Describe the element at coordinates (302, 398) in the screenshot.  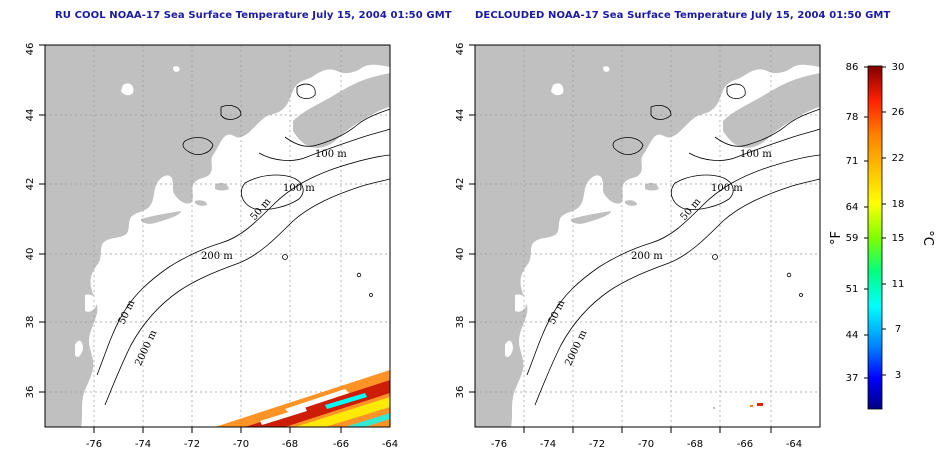
I see `sst-swath` at that location.